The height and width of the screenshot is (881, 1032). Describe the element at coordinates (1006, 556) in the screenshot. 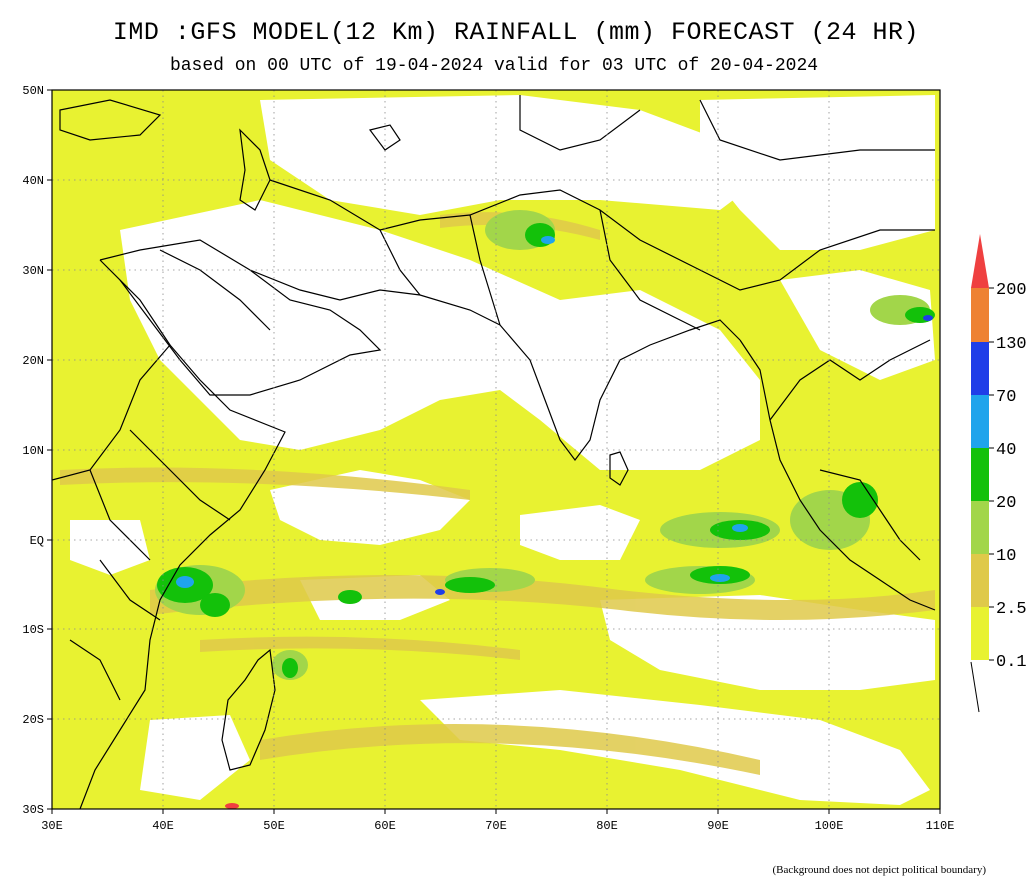

I see `legend-label: 10` at that location.